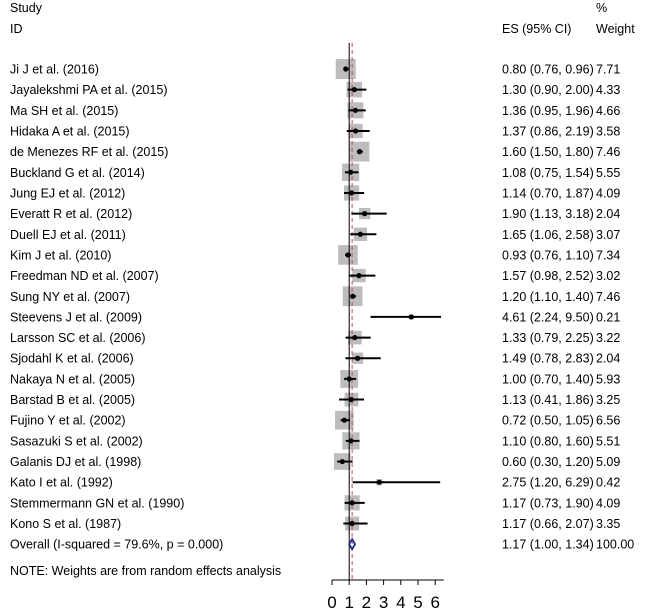 The width and height of the screenshot is (650, 615). I want to click on effect-size-ci: 1.00 (0.70, 1.40), so click(548, 379).